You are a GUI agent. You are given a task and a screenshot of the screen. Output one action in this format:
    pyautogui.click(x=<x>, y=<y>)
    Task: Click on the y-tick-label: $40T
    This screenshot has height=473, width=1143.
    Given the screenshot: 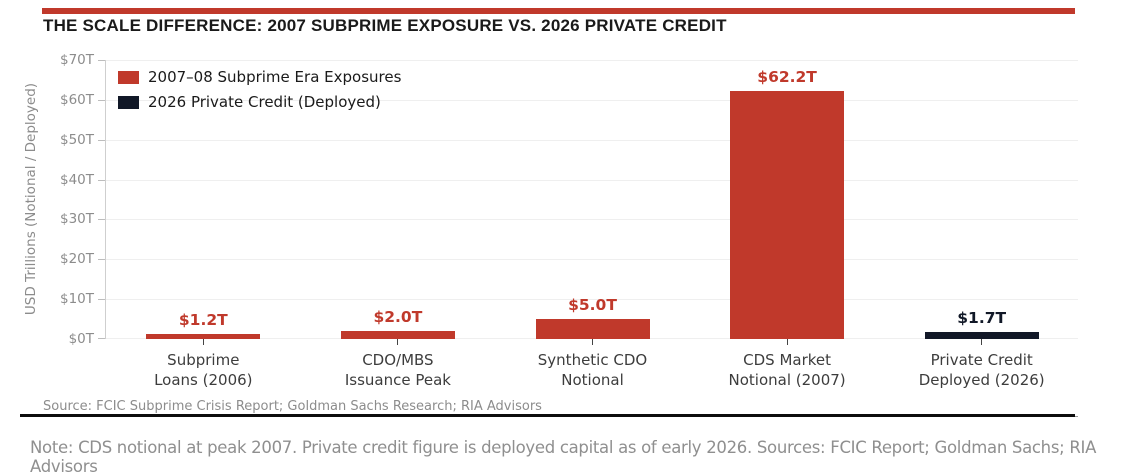 What is the action you would take?
    pyautogui.click(x=76, y=179)
    